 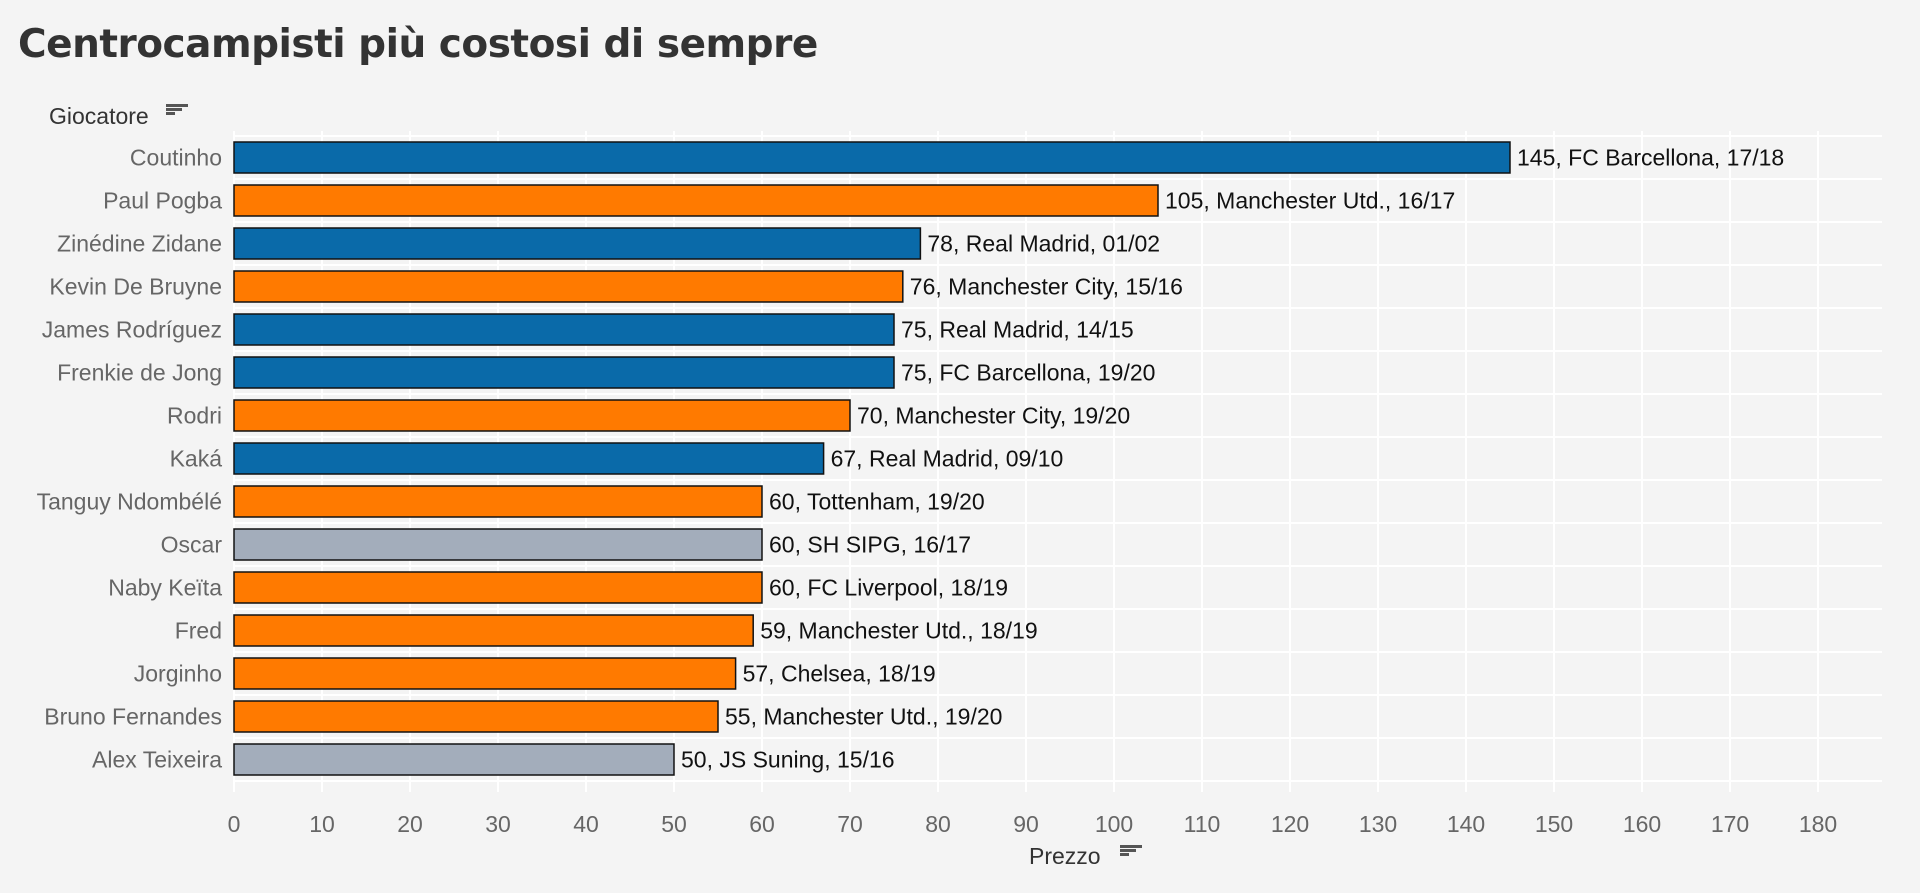 What do you see at coordinates (1290, 824) in the screenshot?
I see `x-tick-label: 120` at bounding box center [1290, 824].